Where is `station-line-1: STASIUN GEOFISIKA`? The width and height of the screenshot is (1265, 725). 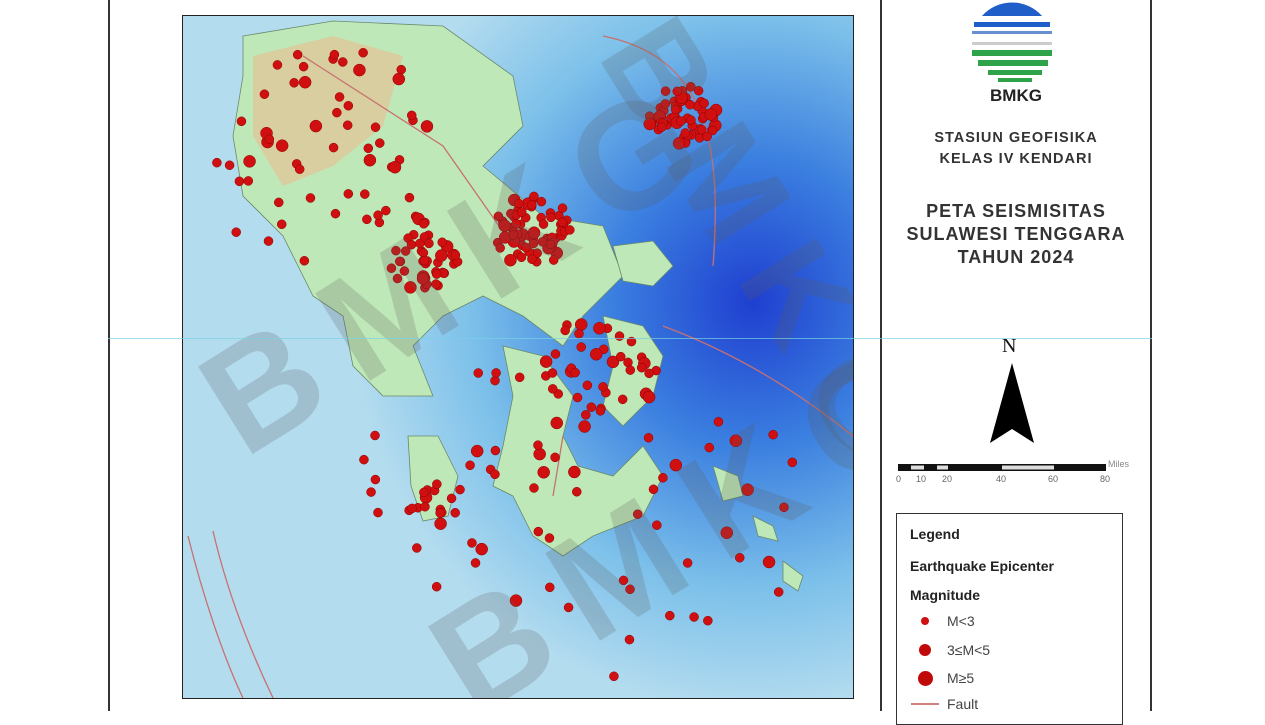 station-line-1: STASIUN GEOFISIKA is located at coordinates (1016, 138).